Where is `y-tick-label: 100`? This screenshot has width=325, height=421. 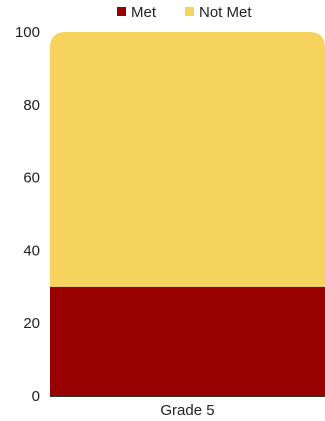
y-tick-label: 100 is located at coordinates (27, 32).